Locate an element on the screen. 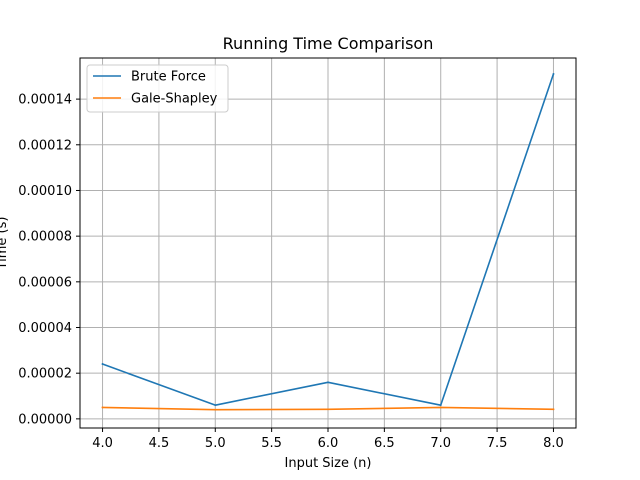 This screenshot has width=640, height=480. legend-label-gale-shapley: Gale-Shapley is located at coordinates (174, 99).